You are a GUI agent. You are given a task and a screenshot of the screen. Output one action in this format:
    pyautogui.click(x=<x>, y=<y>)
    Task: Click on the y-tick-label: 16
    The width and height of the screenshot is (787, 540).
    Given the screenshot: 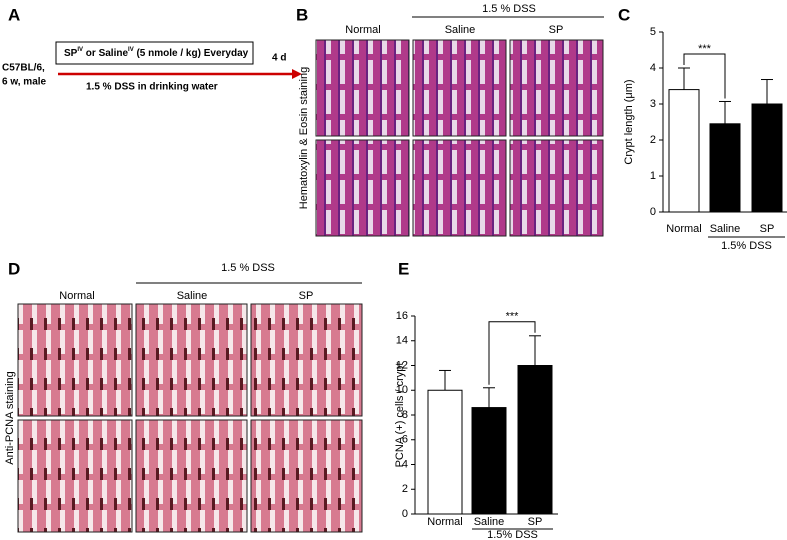 What is the action you would take?
    pyautogui.click(x=402, y=316)
    